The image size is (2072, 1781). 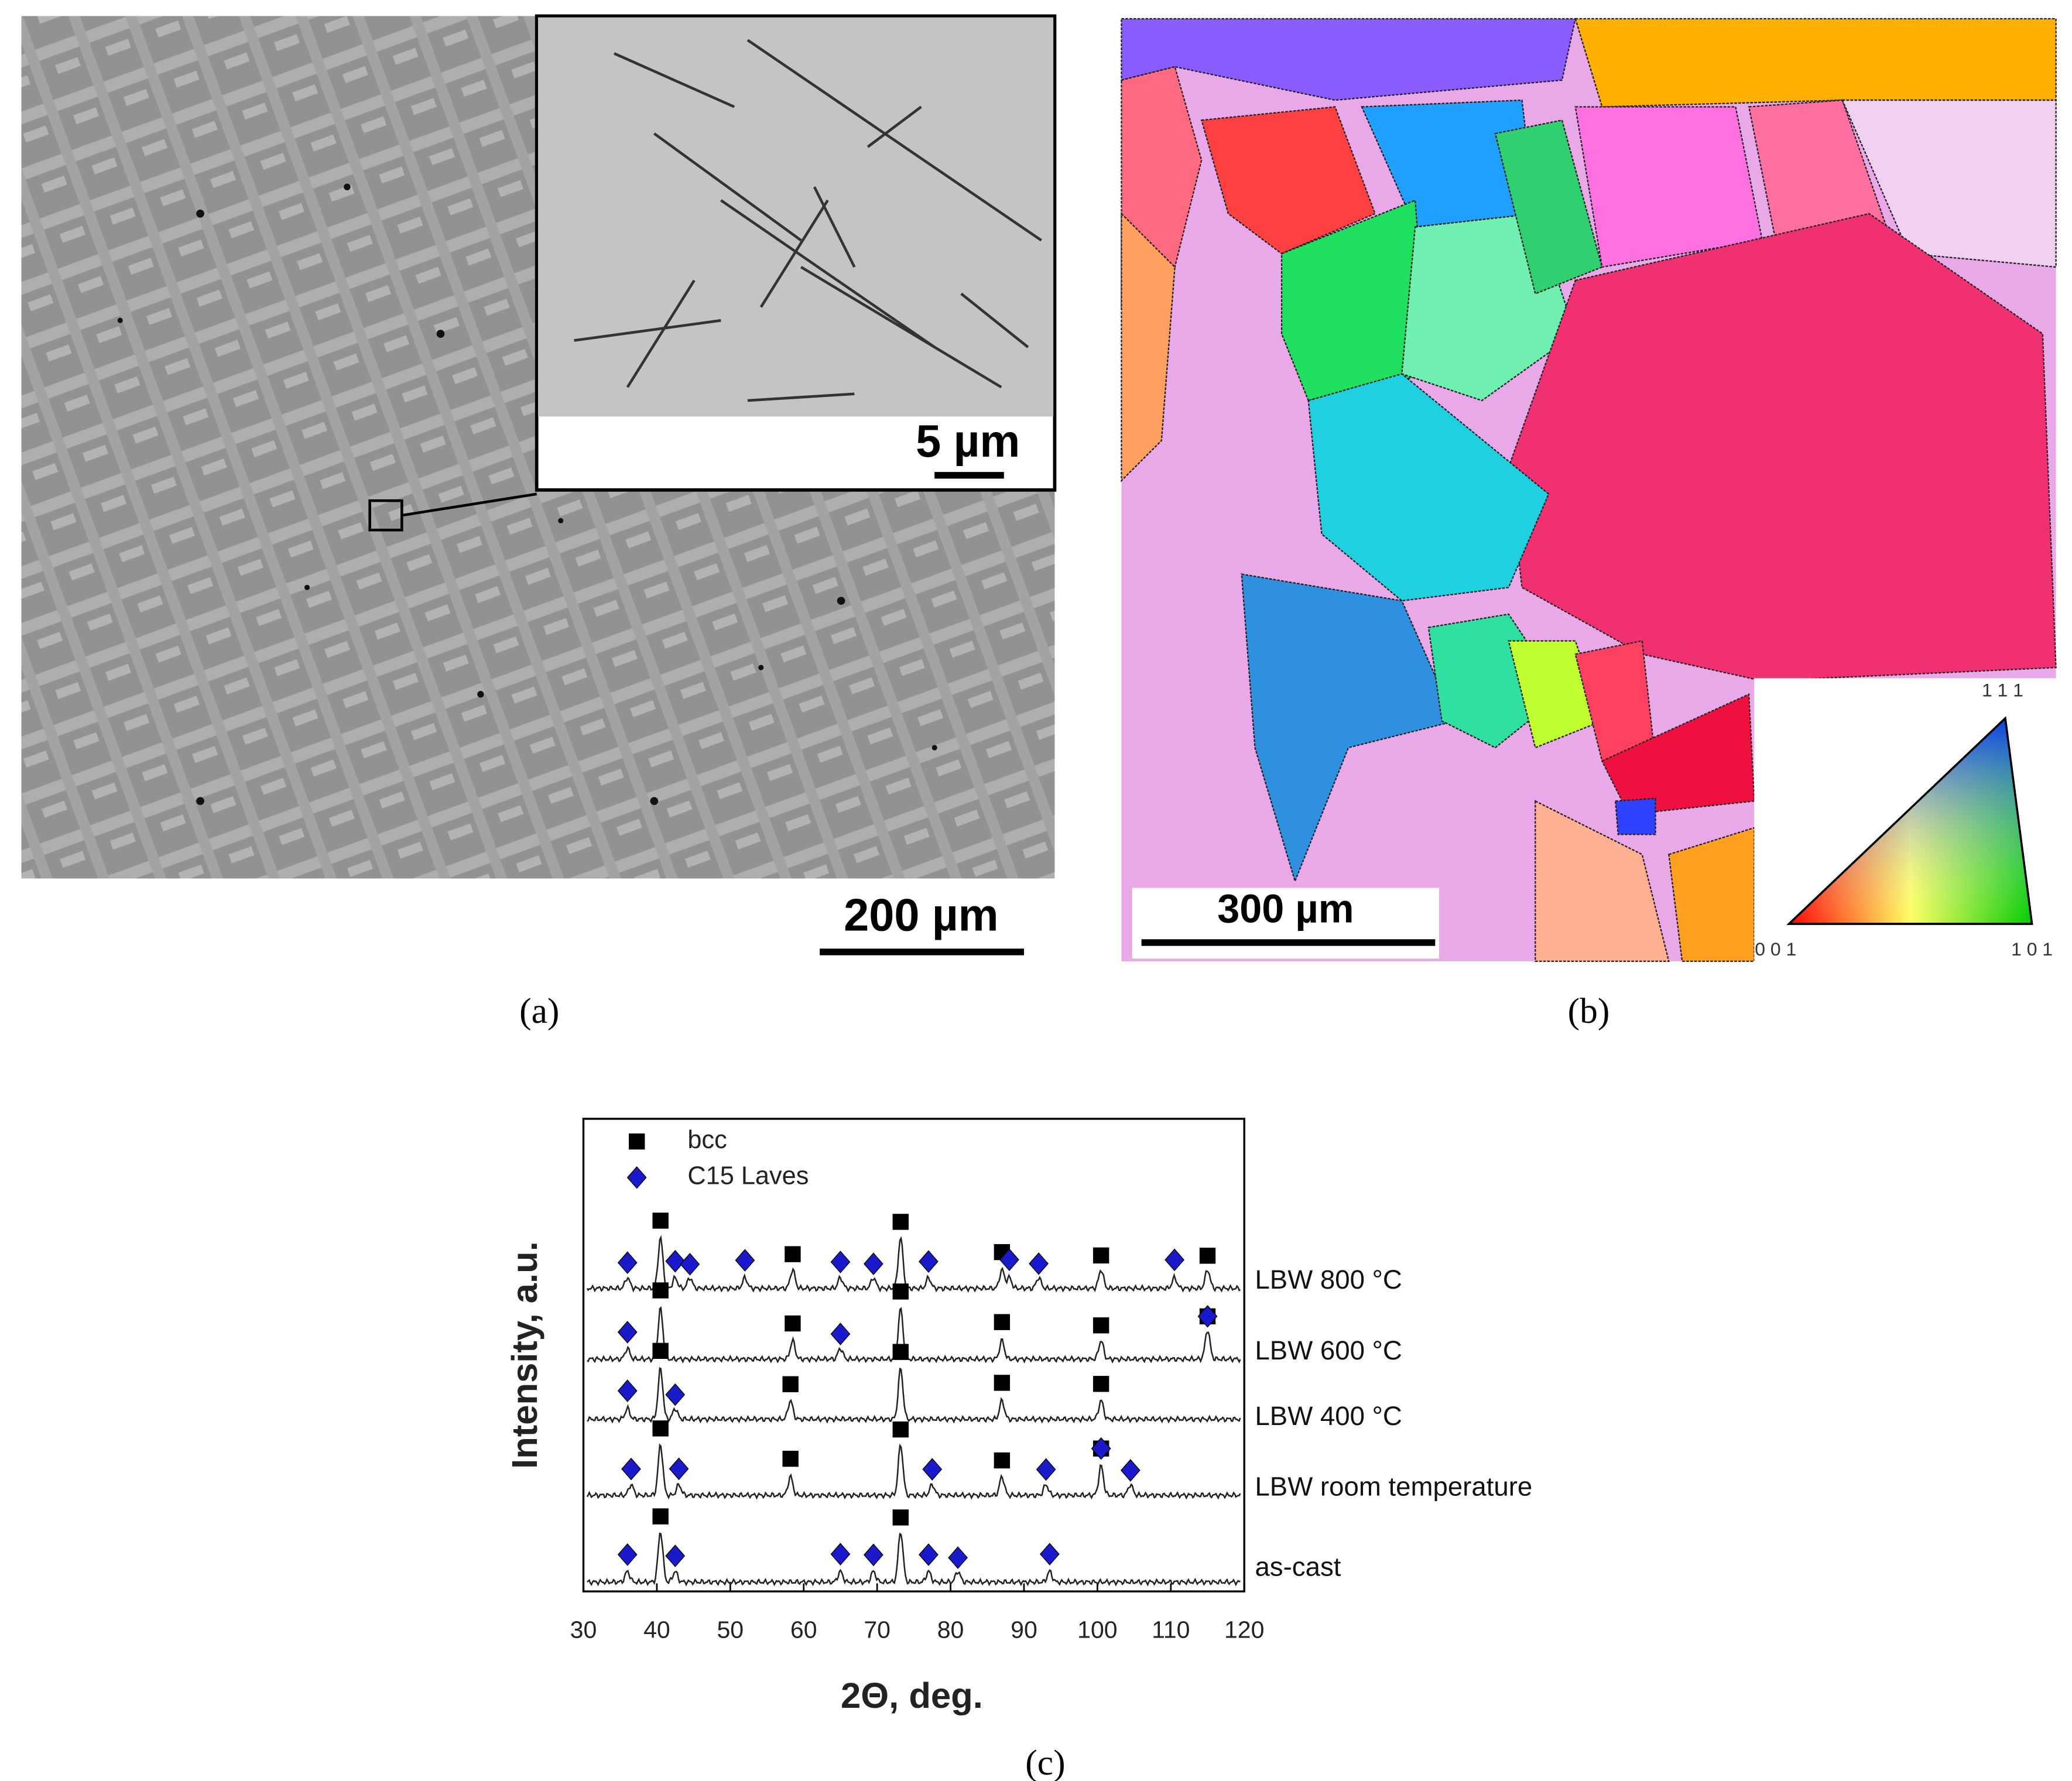 What do you see at coordinates (1171, 1629) in the screenshot?
I see `x-tick-label: 110` at bounding box center [1171, 1629].